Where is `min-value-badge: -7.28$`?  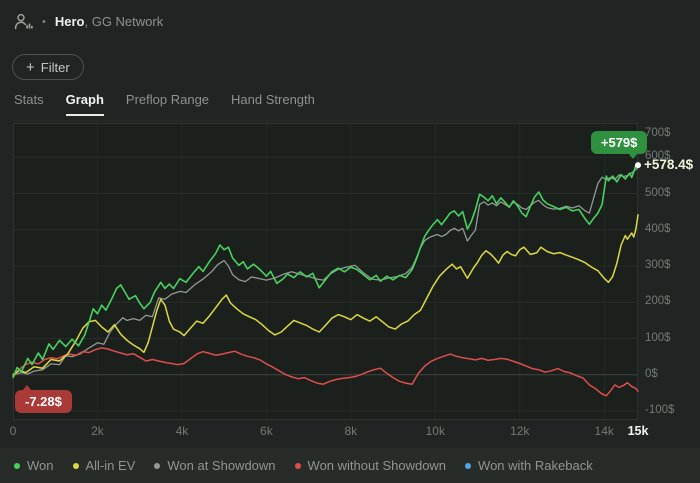 min-value-badge: -7.28$ is located at coordinates (43, 399).